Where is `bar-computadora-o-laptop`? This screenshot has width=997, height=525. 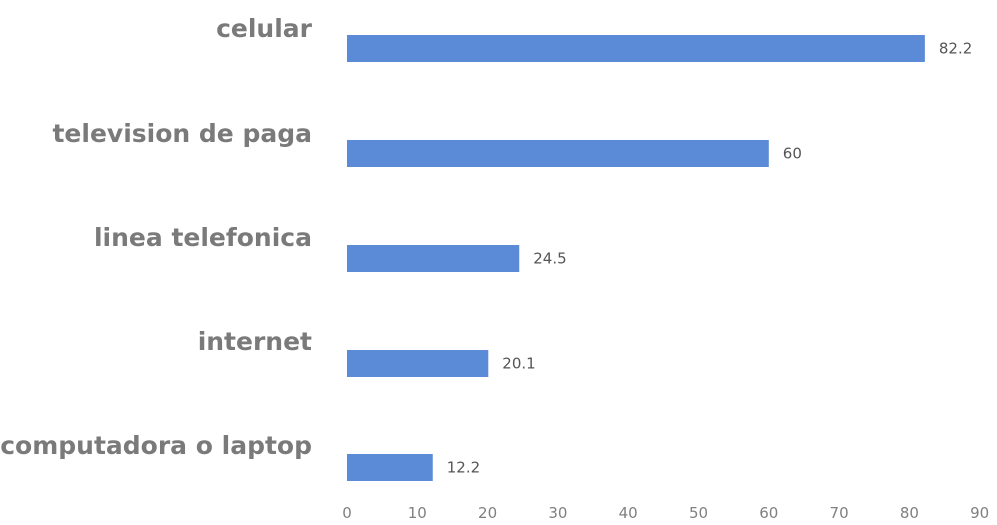 bar-computadora-o-laptop is located at coordinates (390, 467).